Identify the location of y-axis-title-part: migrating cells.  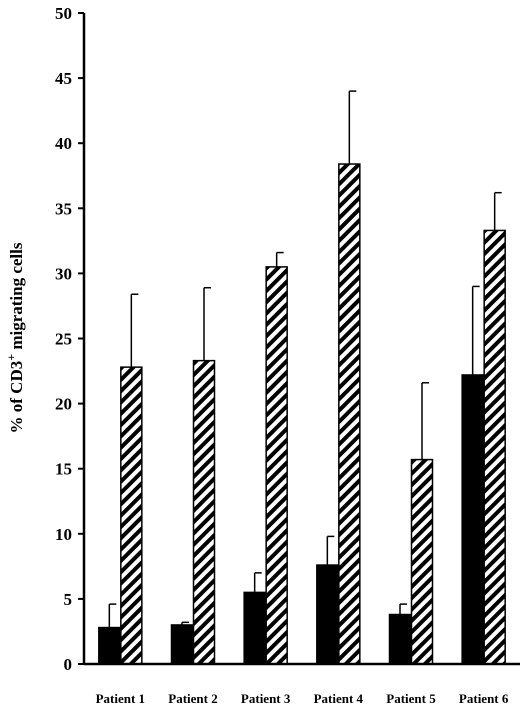
(16, 298).